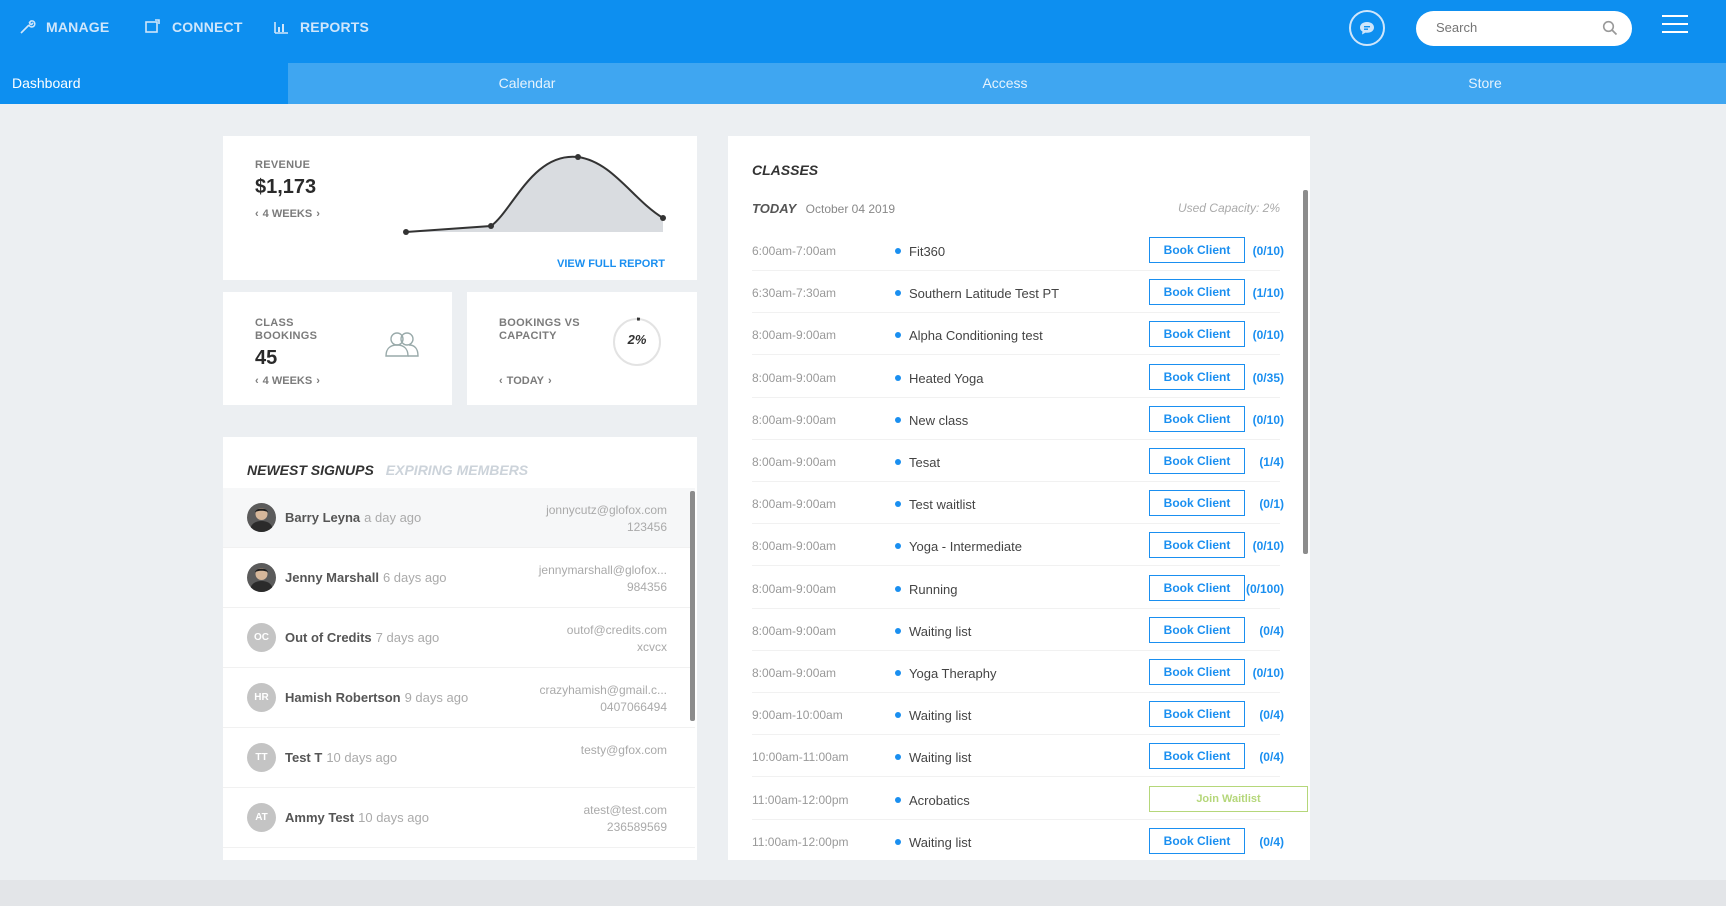 This screenshot has width=1726, height=906. I want to click on signups-scrollbar, so click(692, 606).